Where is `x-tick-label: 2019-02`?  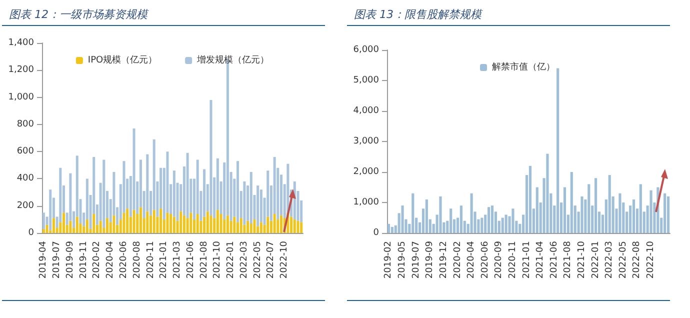
x-tick-label: 2019-02 is located at coordinates (389, 260).